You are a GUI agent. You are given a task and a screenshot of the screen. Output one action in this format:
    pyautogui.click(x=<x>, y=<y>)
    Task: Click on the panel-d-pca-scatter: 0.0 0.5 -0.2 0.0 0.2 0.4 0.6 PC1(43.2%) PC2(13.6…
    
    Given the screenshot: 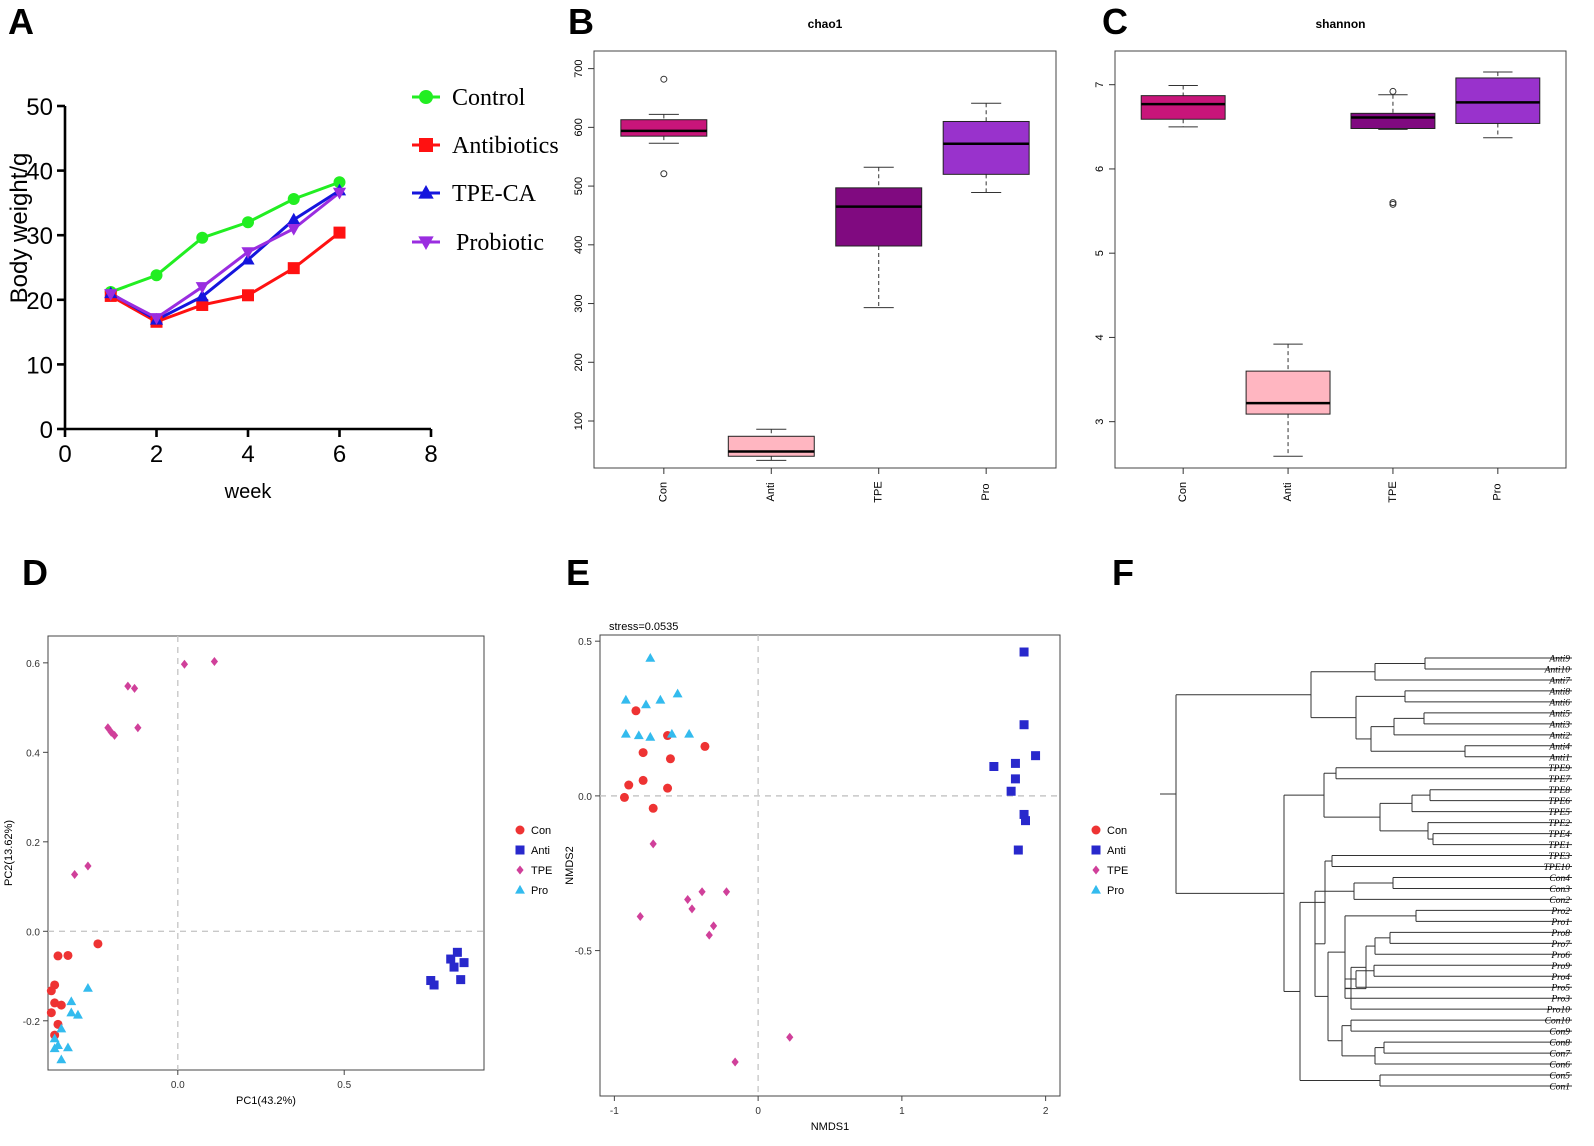 What is the action you would take?
    pyautogui.click(x=277, y=871)
    